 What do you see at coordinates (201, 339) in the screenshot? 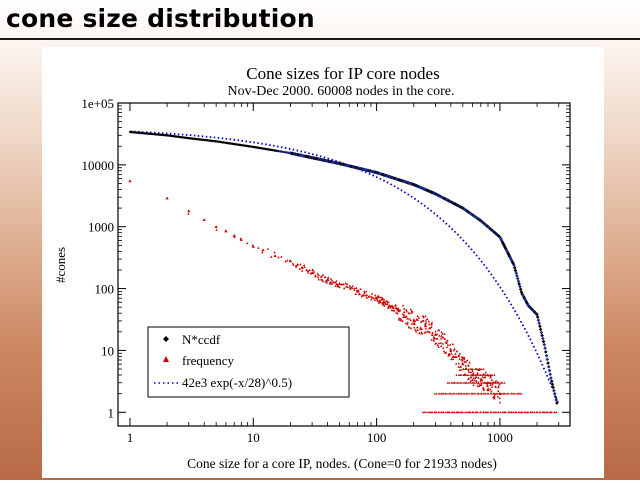
I see `legend-label-n-ccdf: N*ccdf` at bounding box center [201, 339].